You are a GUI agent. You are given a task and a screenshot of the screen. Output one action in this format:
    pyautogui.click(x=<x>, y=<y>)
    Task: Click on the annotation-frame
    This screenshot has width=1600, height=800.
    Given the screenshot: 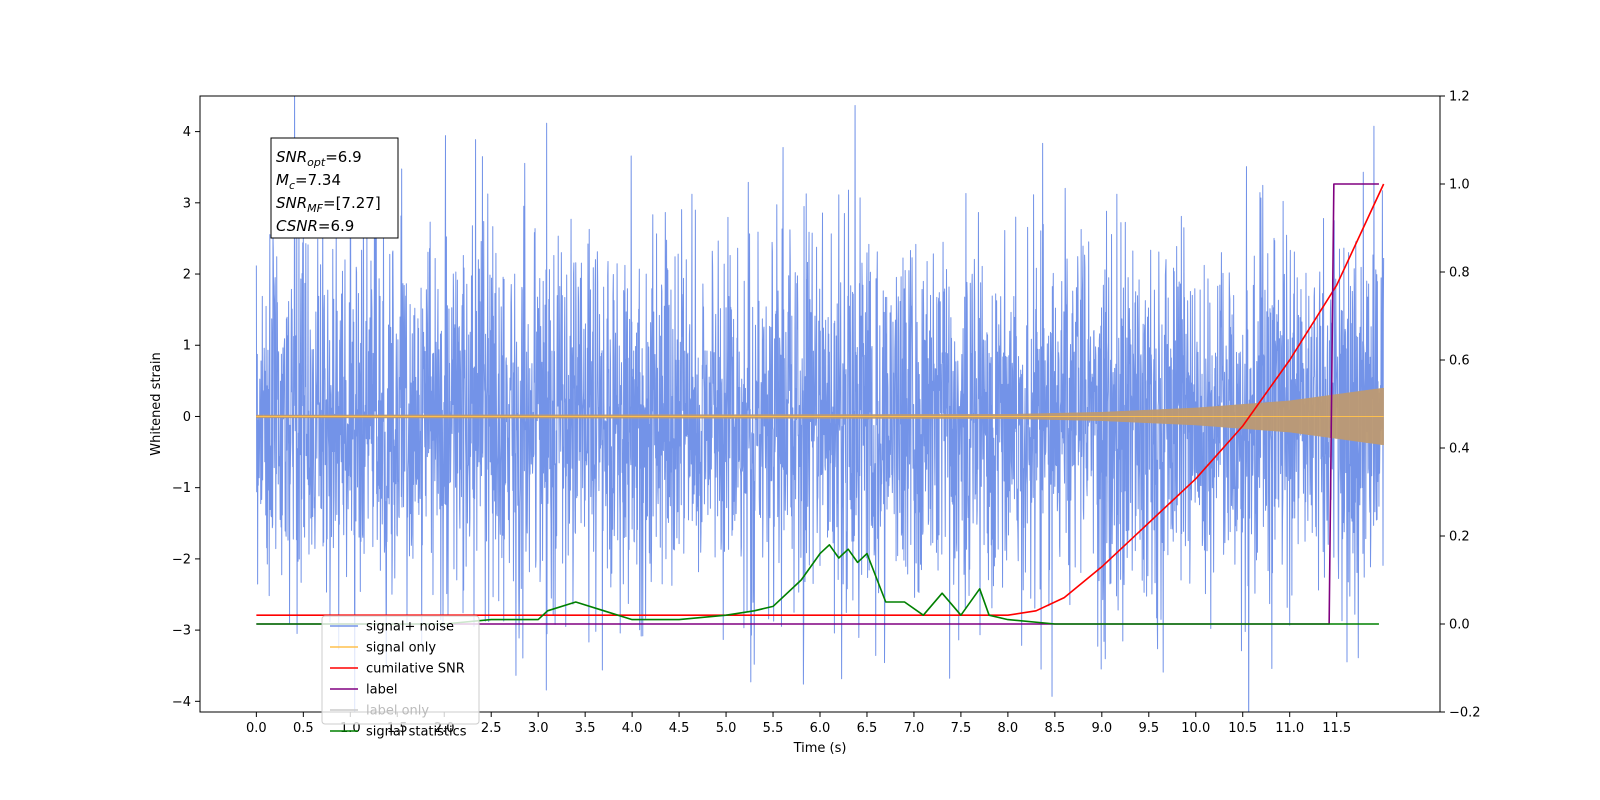 What is the action you would take?
    pyautogui.click(x=334, y=188)
    